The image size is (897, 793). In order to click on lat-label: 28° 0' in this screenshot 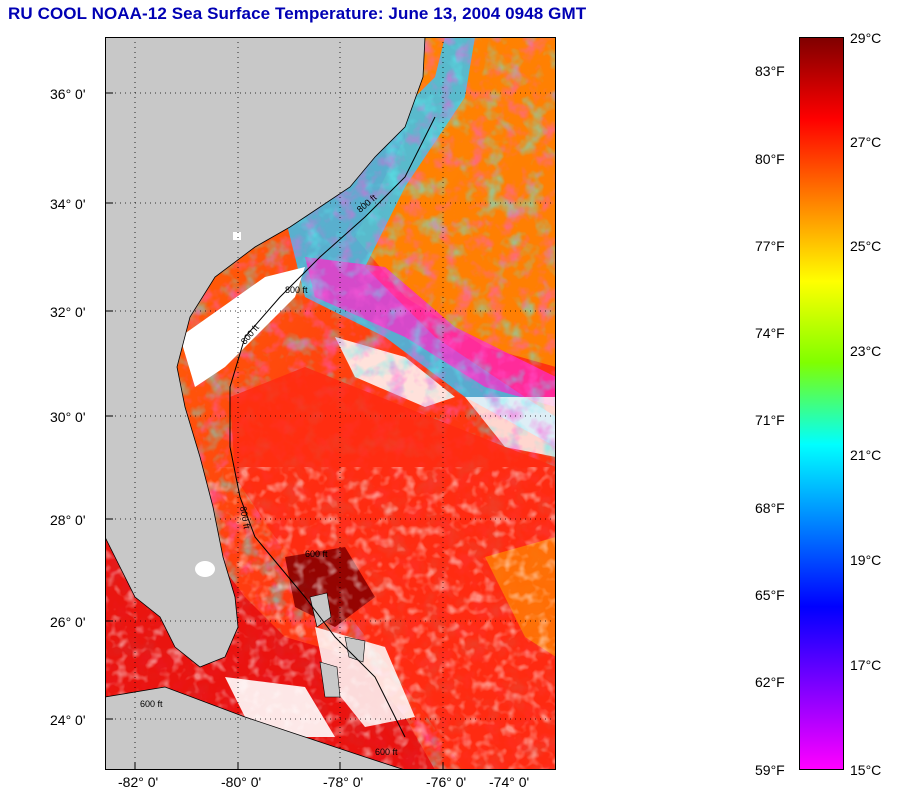, I will do `click(68, 520)`.